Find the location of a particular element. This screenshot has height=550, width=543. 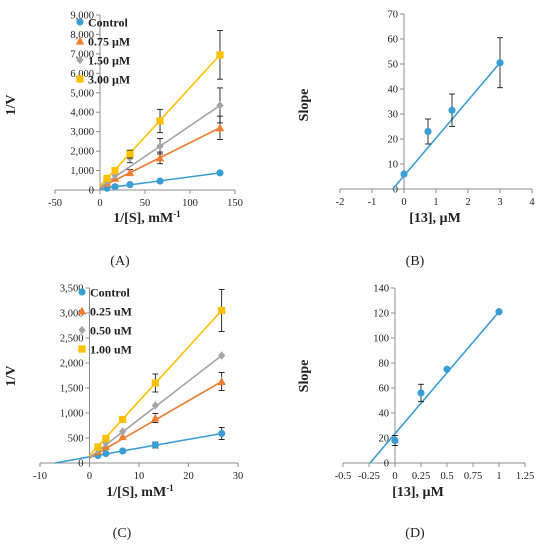

y-tick-label: 100 is located at coordinates (381, 339).